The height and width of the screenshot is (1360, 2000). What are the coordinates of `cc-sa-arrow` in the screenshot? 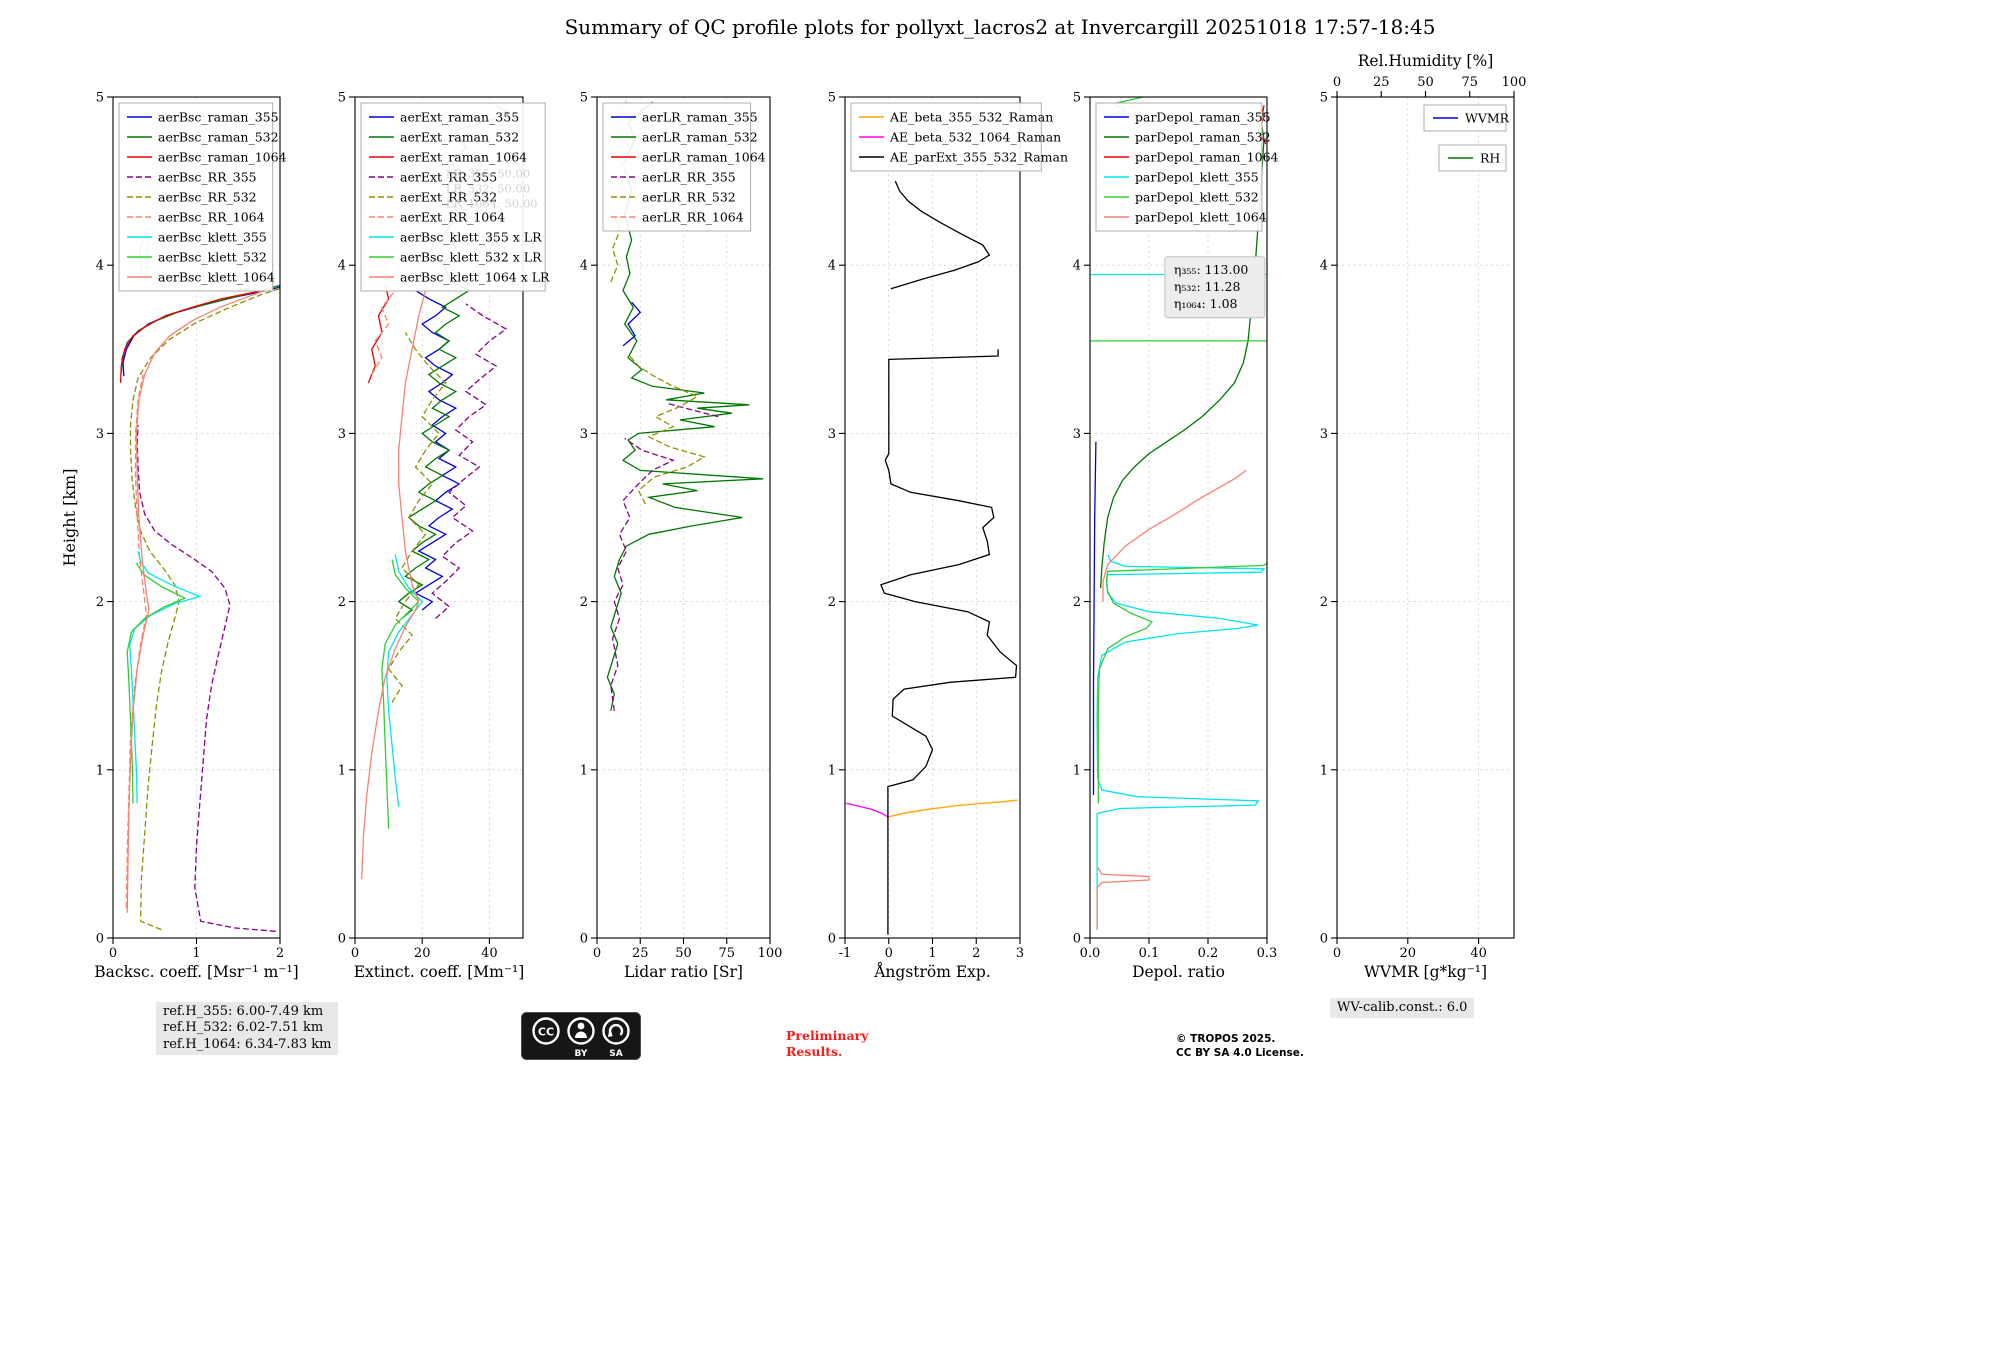 It's located at (616, 1029).